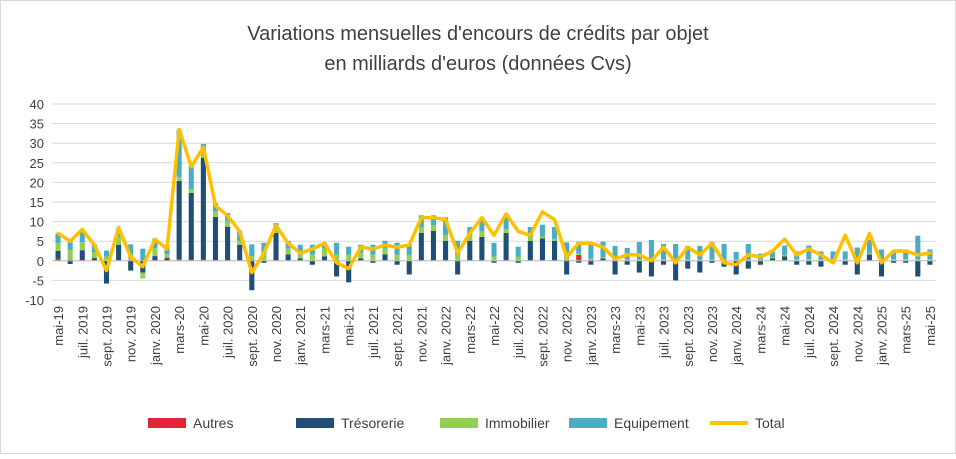 The image size is (956, 459). Describe the element at coordinates (106, 336) in the screenshot. I see `x-tick-label: sept. 2019` at that location.